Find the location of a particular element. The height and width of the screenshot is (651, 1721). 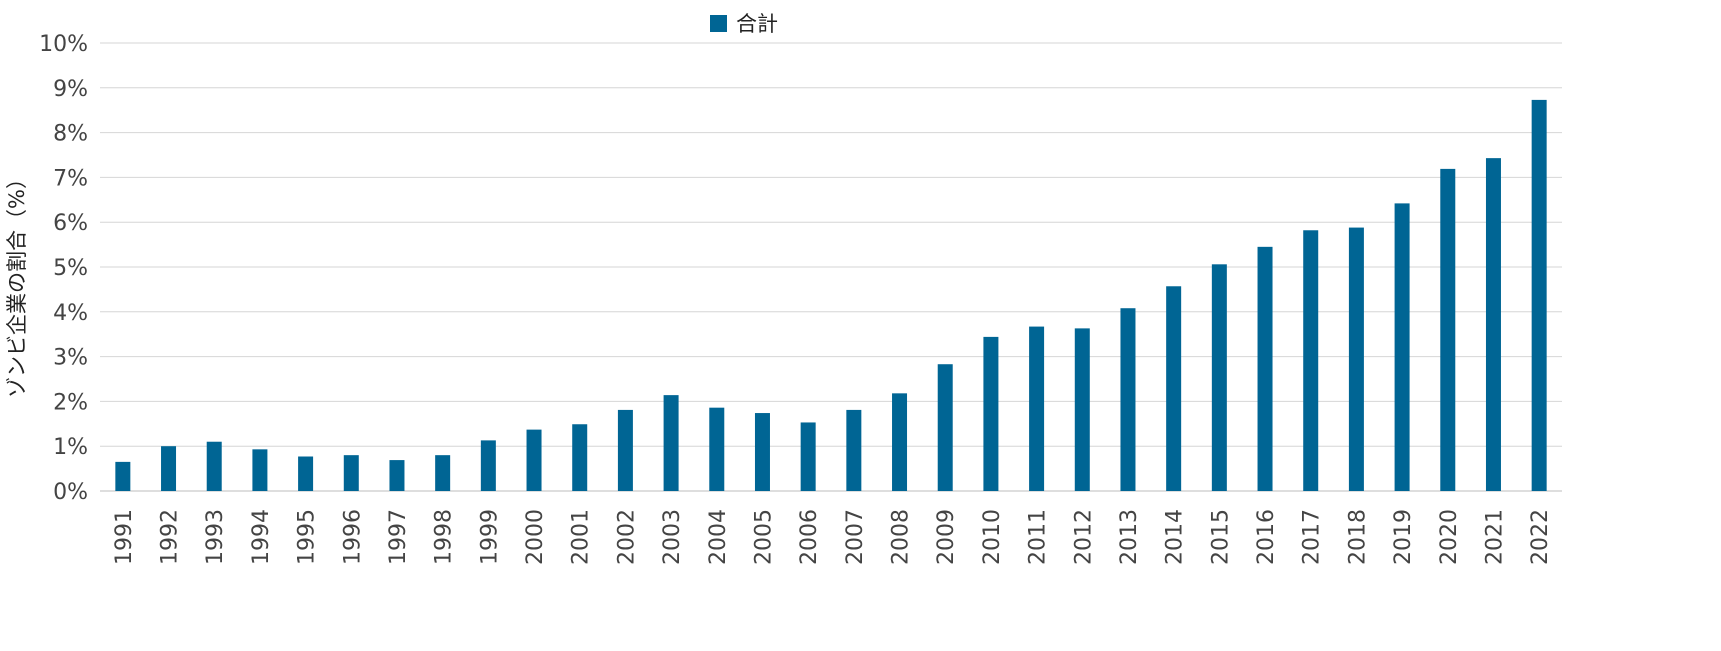

x-tick-label: 2022 is located at coordinates (1540, 537).